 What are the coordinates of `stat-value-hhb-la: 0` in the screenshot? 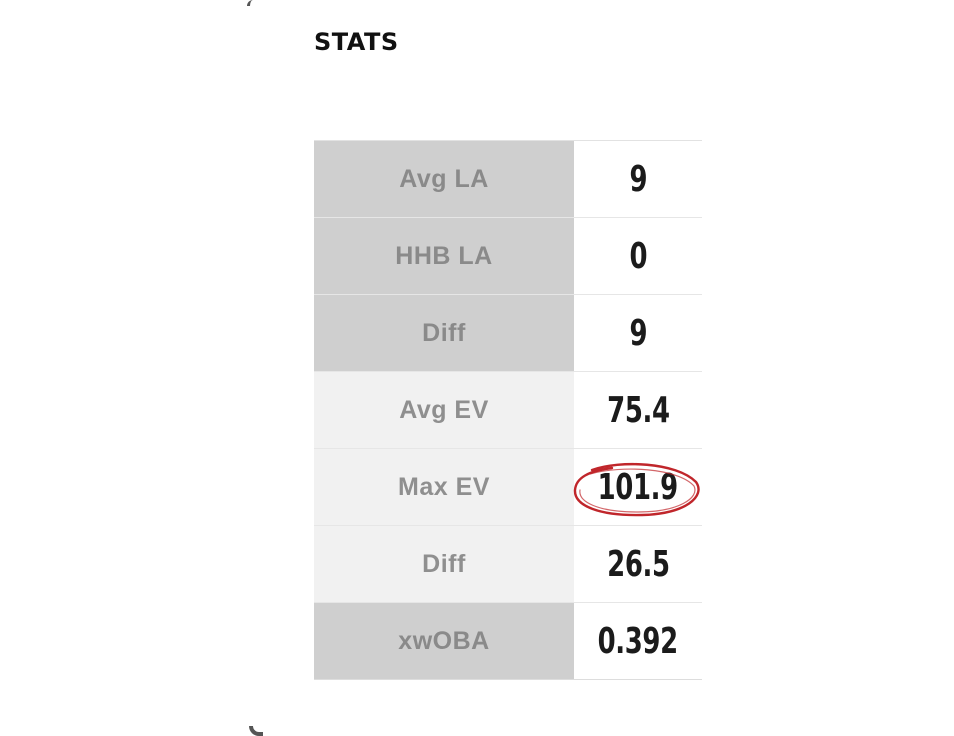 It's located at (638, 256).